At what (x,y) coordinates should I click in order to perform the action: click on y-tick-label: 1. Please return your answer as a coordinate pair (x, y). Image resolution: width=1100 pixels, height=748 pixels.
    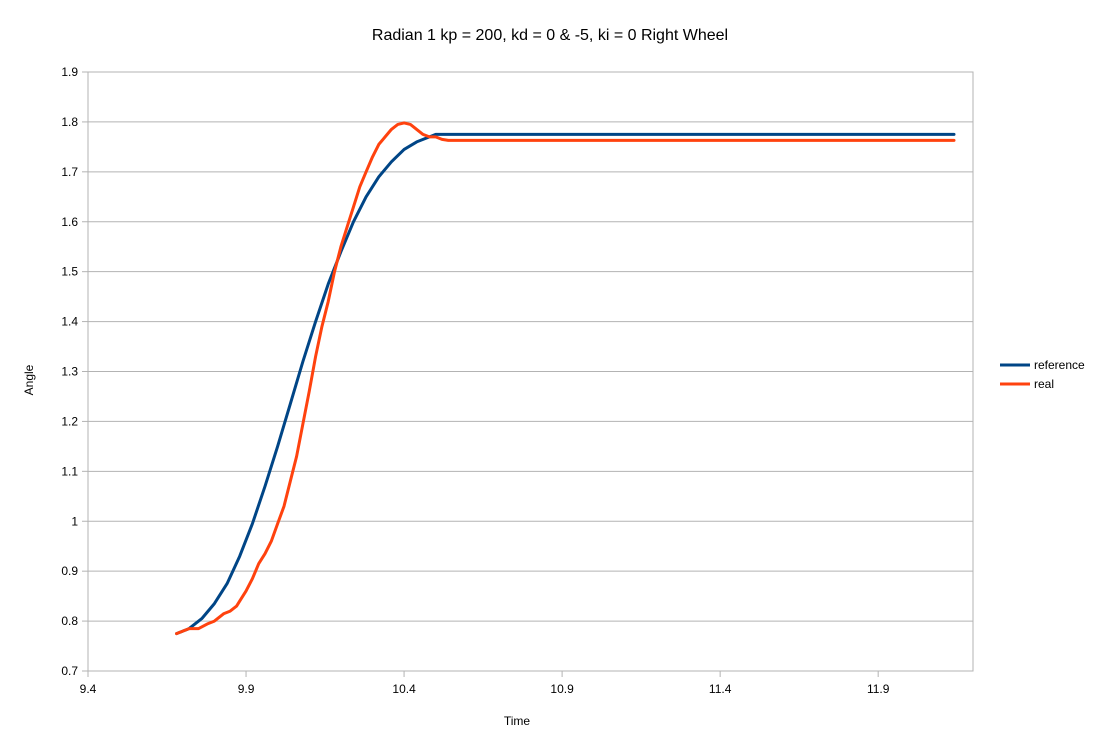
    Looking at the image, I should click on (74, 521).